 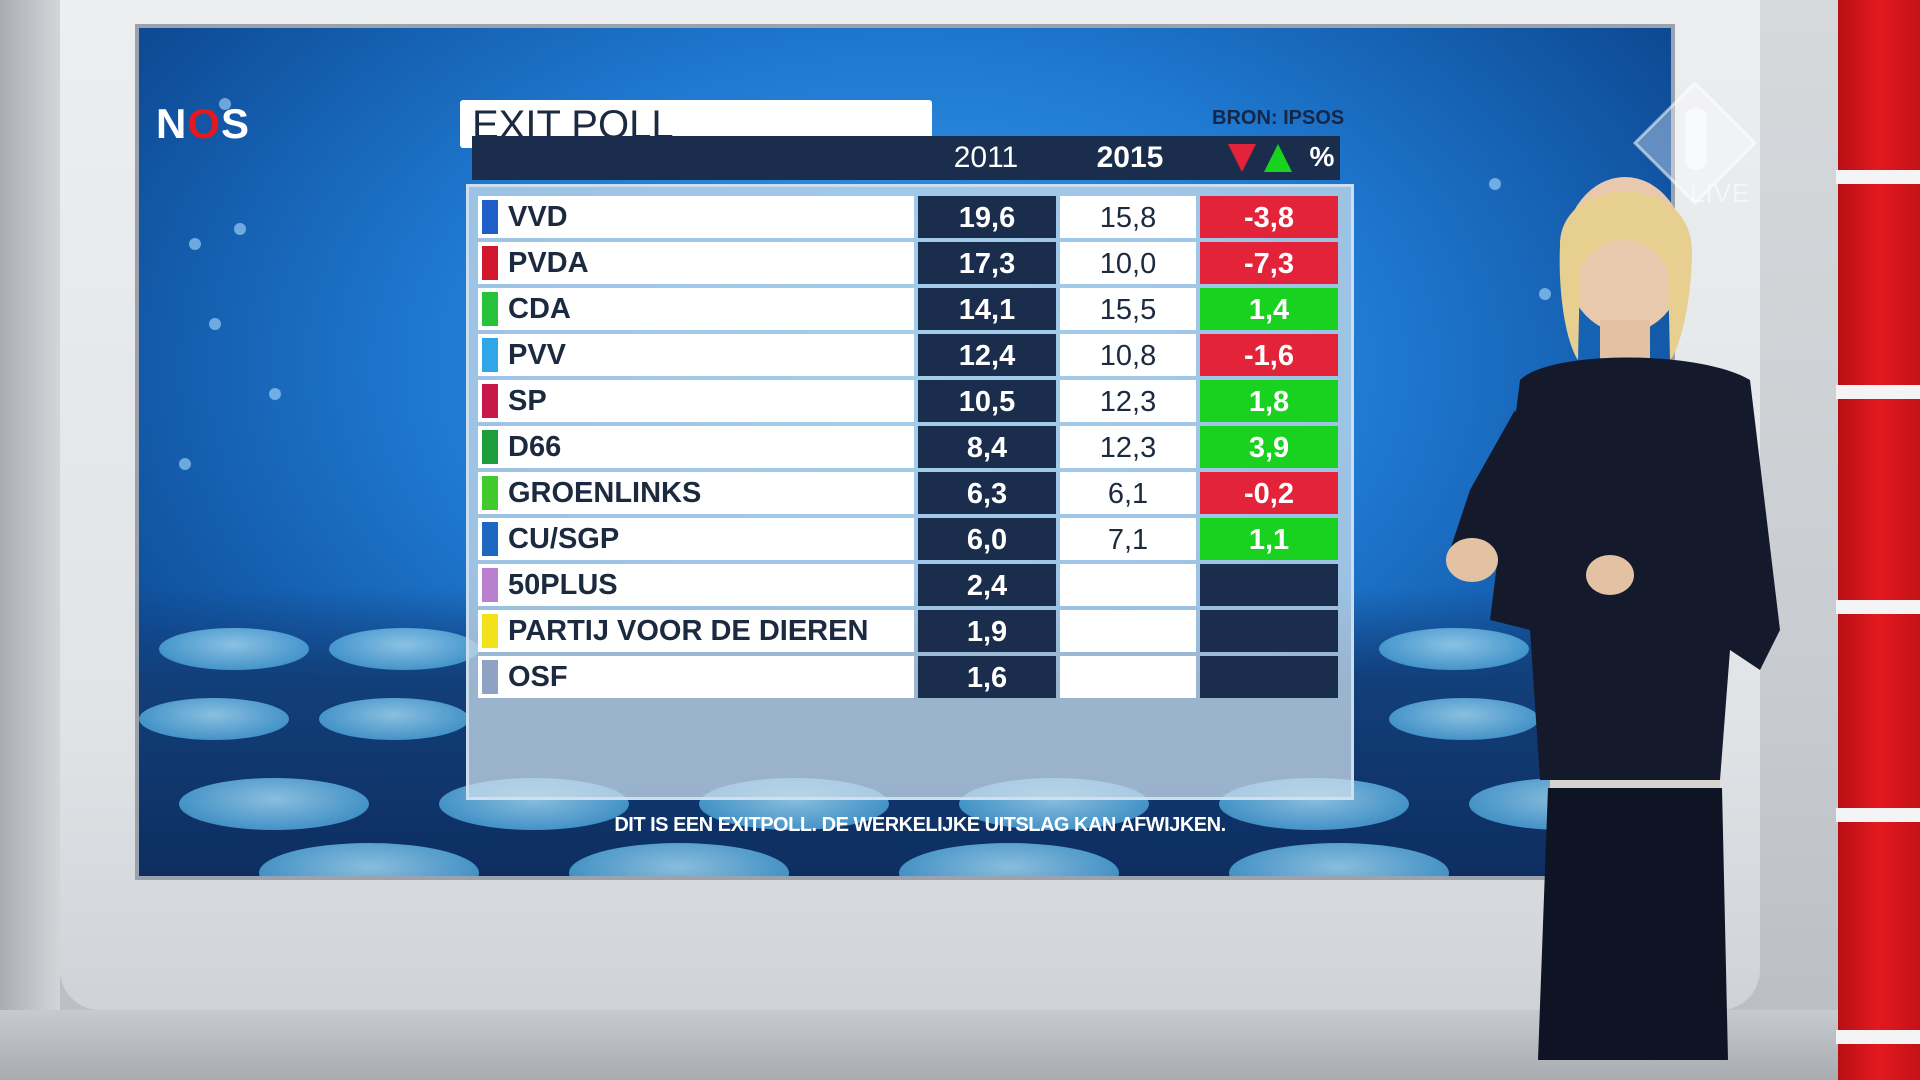 I want to click on npo-live-label: LIVE, so click(x=1720, y=193).